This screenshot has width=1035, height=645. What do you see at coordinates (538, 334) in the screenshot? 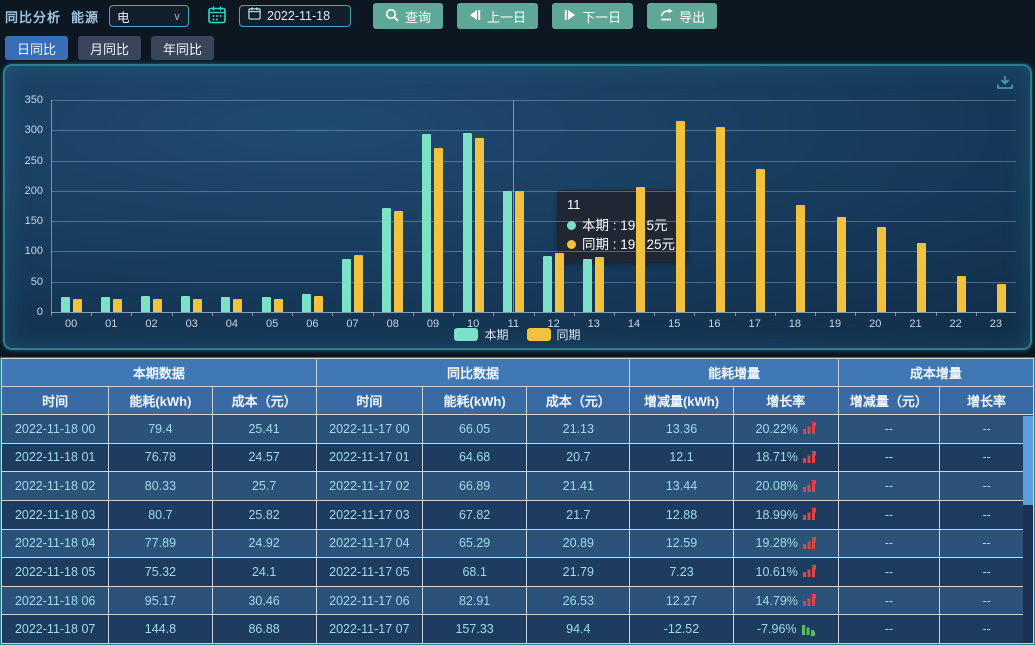
I see `legend-swatch-previous` at bounding box center [538, 334].